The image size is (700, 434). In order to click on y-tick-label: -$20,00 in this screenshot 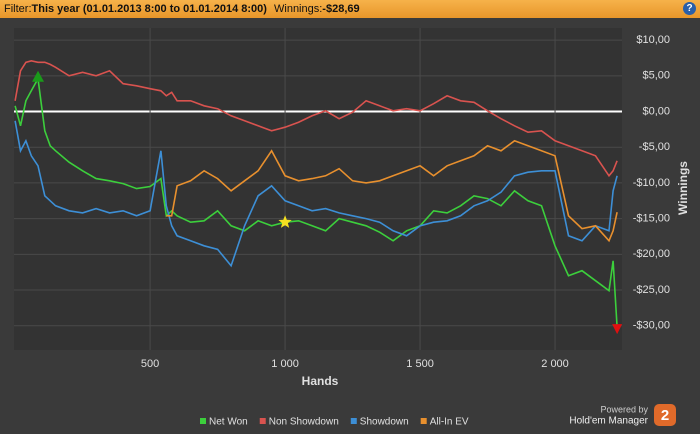, I will do `click(651, 254)`.